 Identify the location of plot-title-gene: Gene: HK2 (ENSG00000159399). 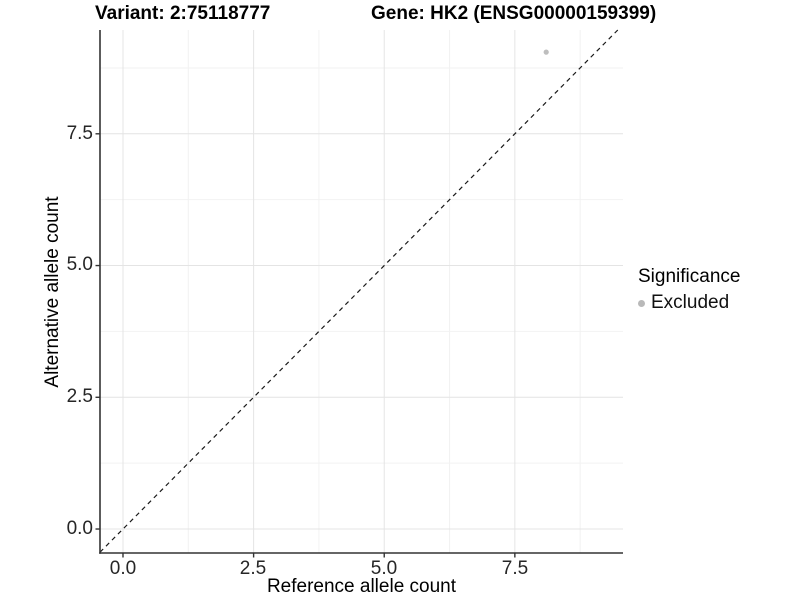
(514, 13).